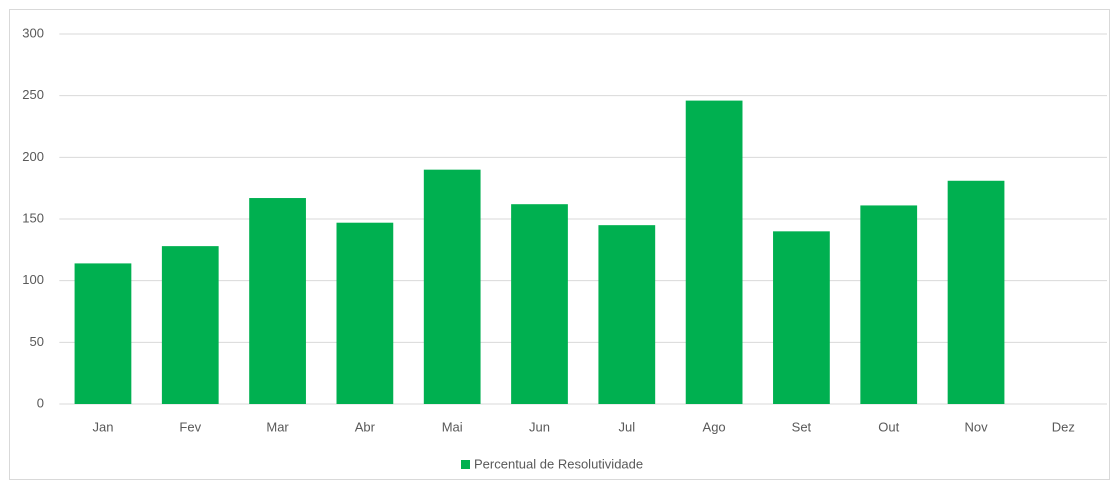 This screenshot has width=1114, height=484. I want to click on y-tick-label: 0, so click(40, 402).